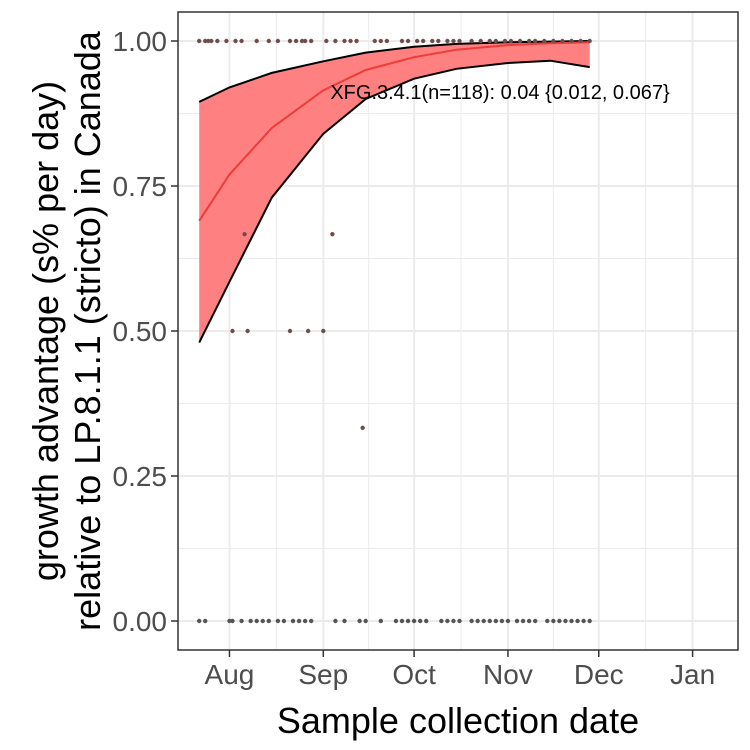 This screenshot has height=750, width=750. What do you see at coordinates (140, 41) in the screenshot?
I see `y-tick-label: 1.00` at bounding box center [140, 41].